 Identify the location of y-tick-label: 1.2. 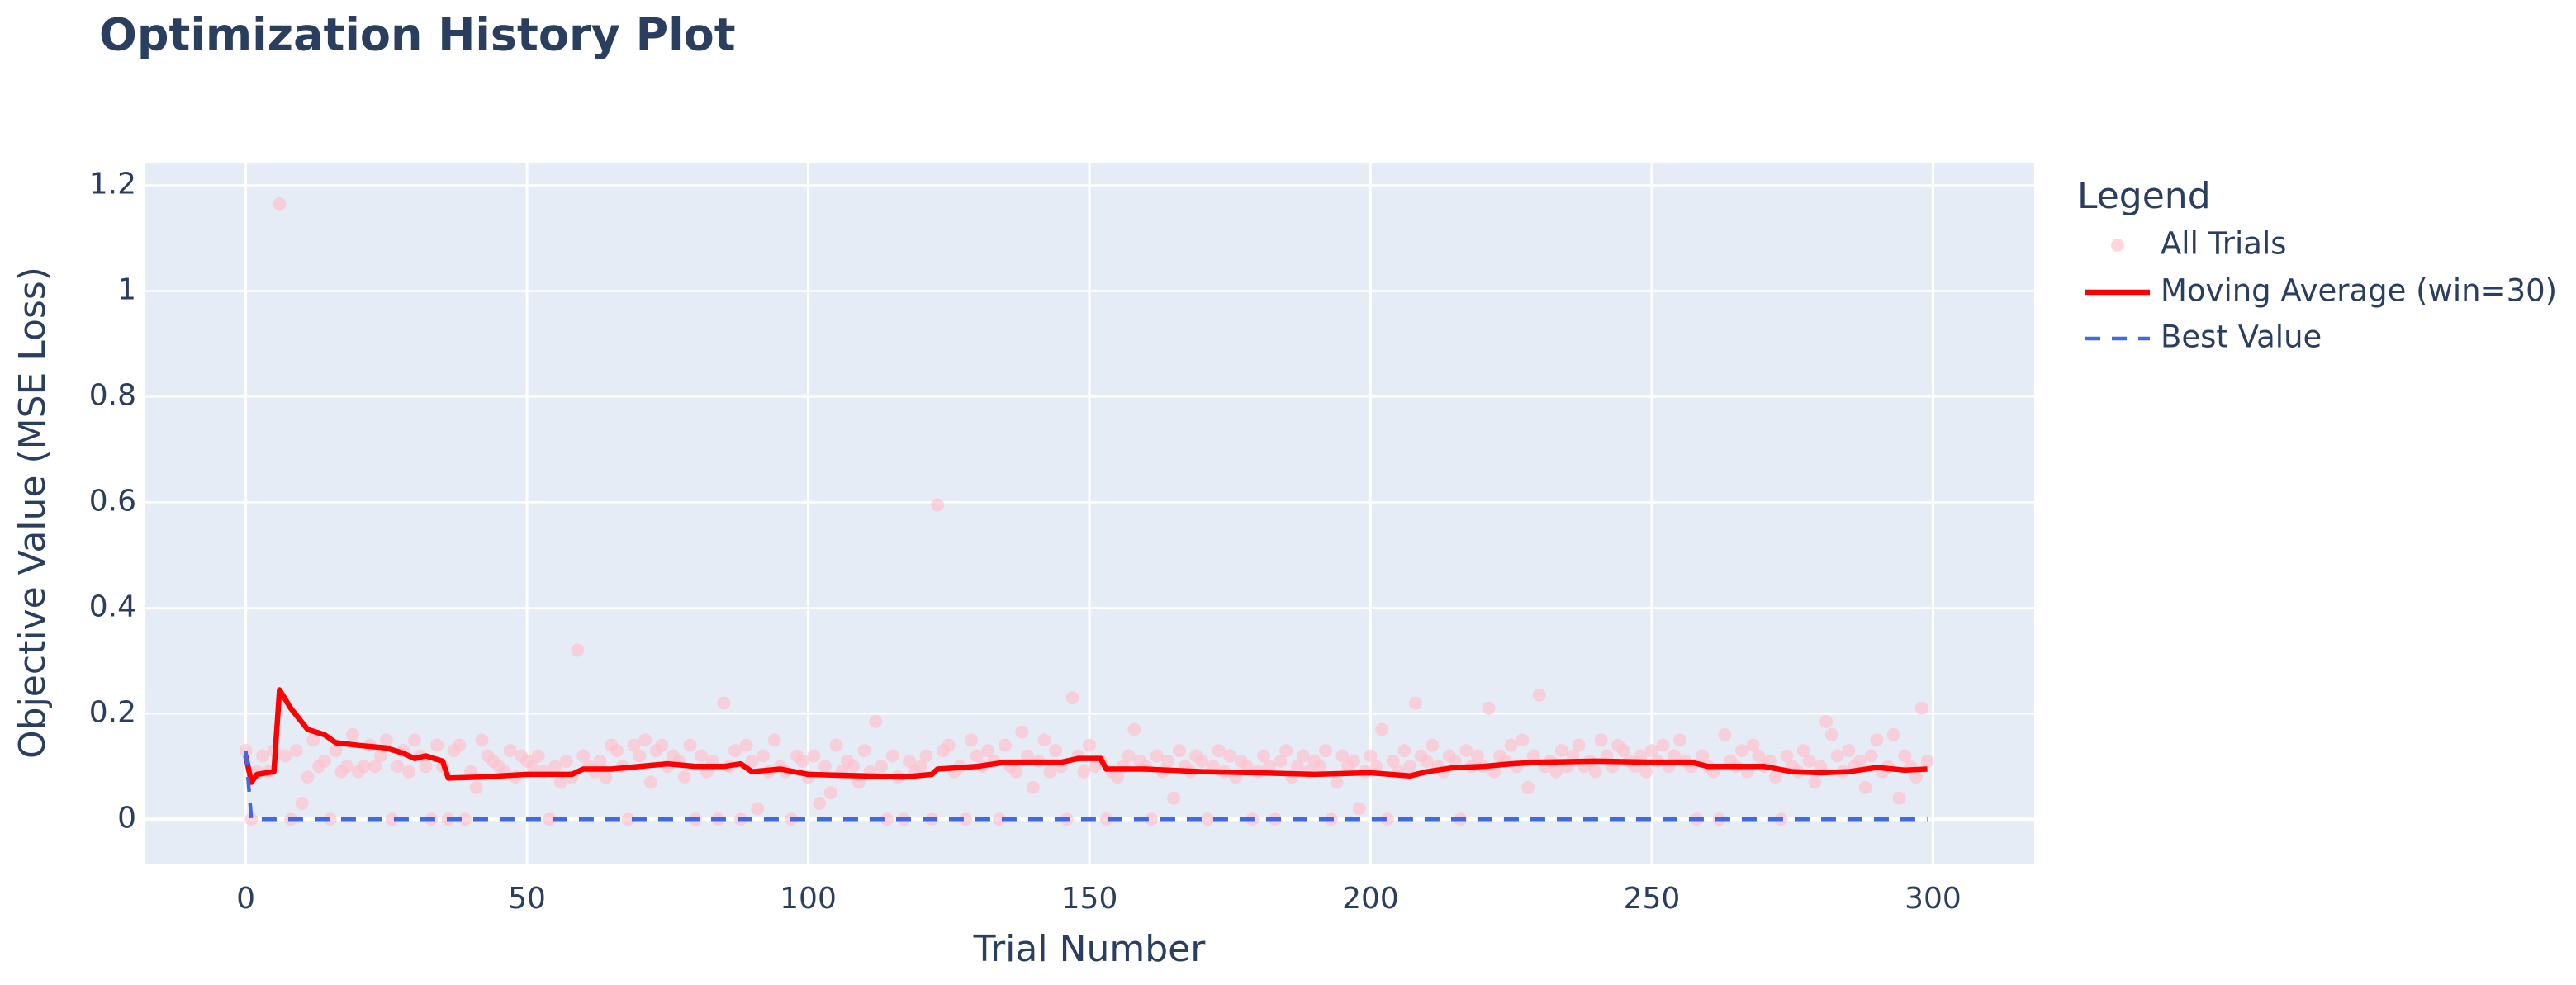
(112, 184).